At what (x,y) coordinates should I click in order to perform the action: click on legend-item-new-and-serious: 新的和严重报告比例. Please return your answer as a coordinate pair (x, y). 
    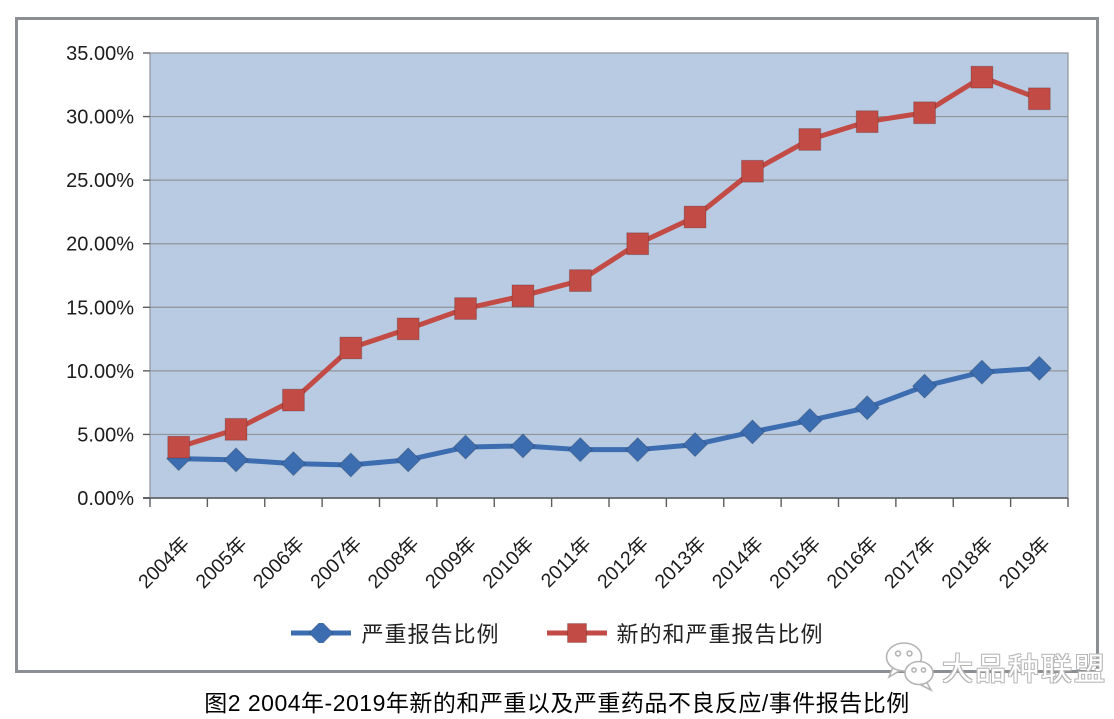
    Looking at the image, I should click on (685, 633).